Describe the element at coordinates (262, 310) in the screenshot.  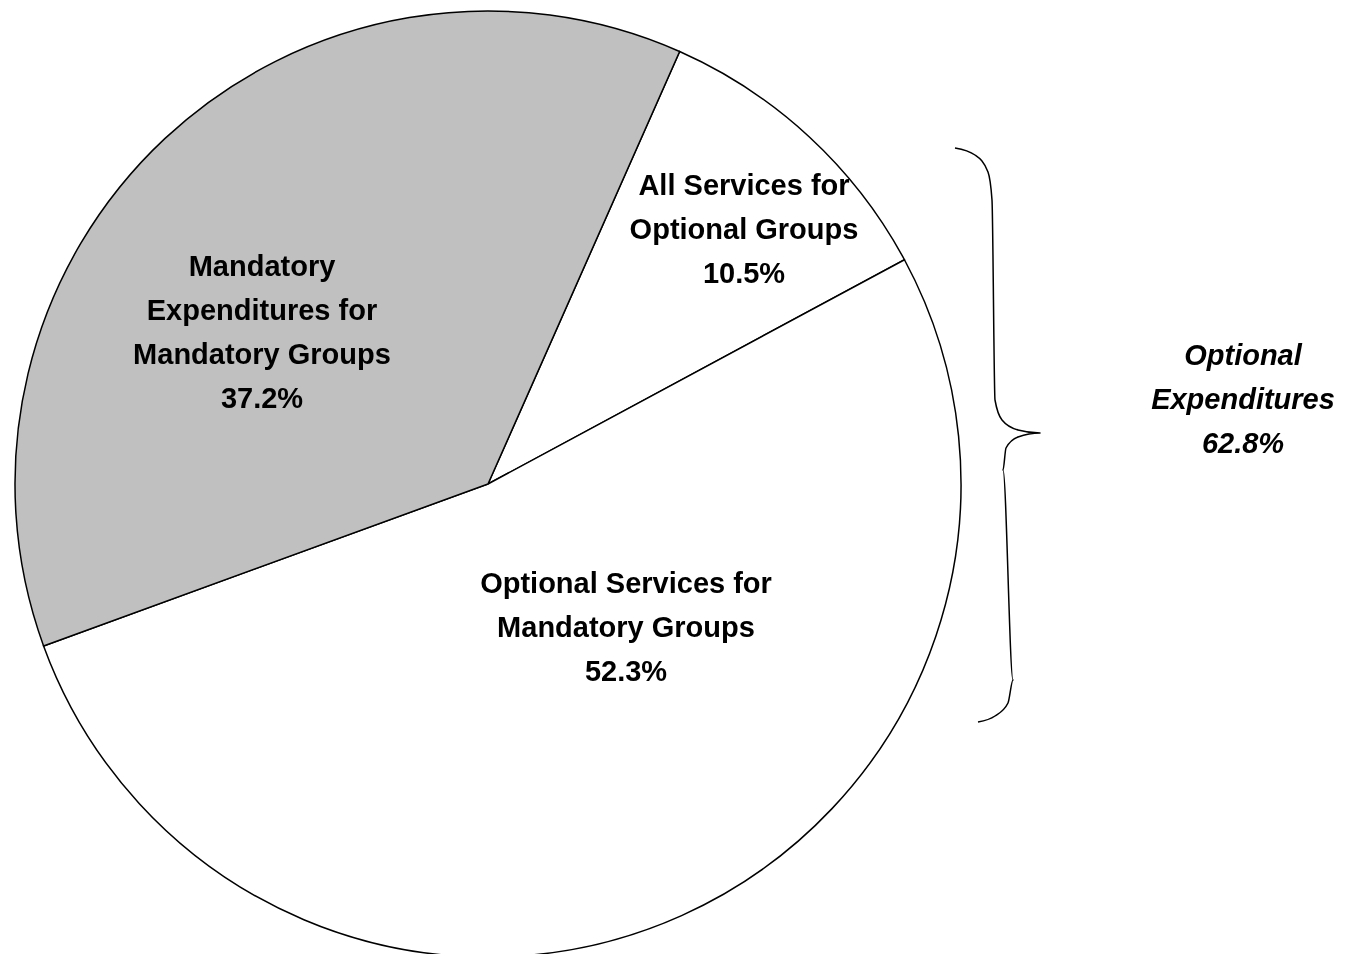
I see `slice-label: Mandatory Expenditures for Mandatory Groups` at that location.